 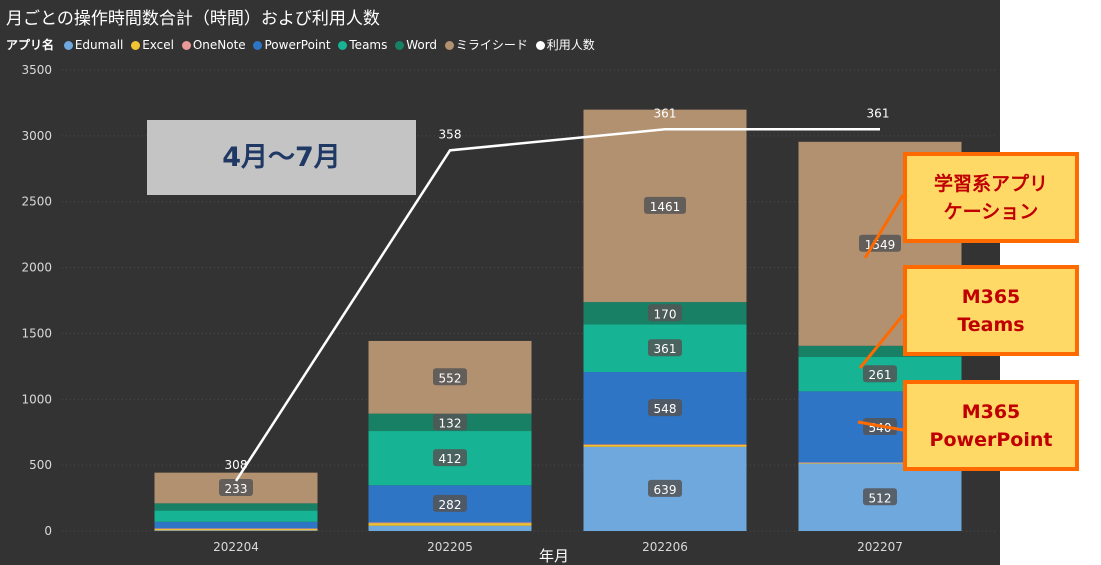 What do you see at coordinates (281, 157) in the screenshot?
I see `period-callout: 4月～7月` at bounding box center [281, 157].